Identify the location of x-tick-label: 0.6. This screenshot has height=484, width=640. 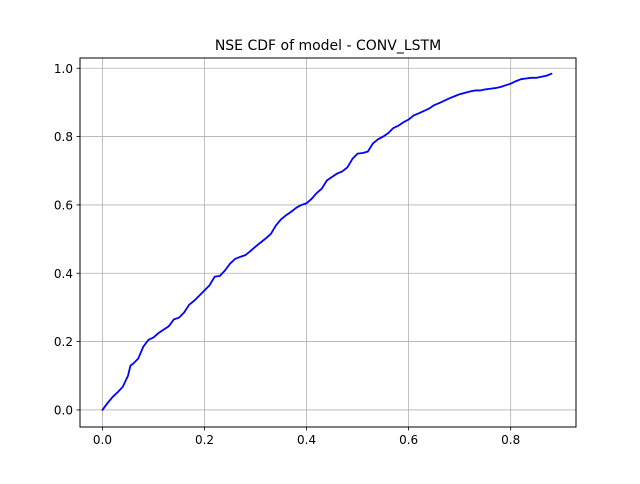
(408, 440).